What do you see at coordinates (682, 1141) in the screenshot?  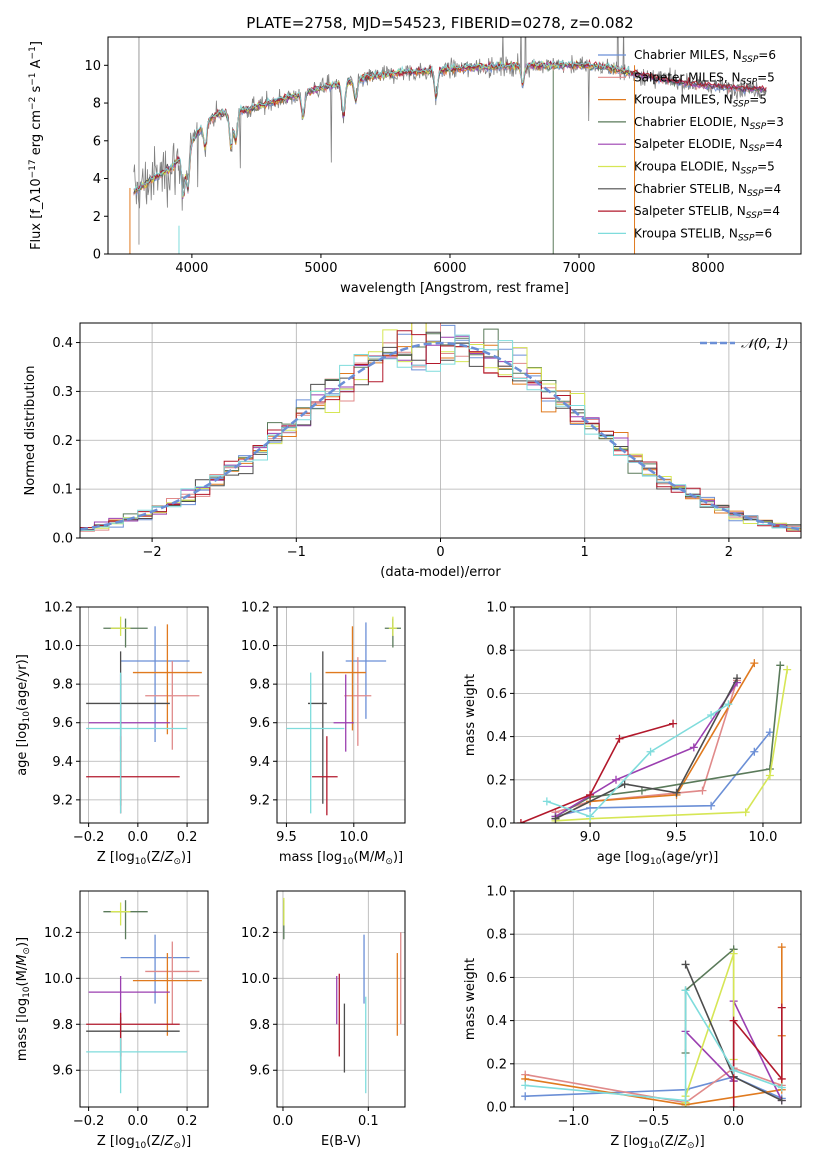 I see `label-part: Z` at bounding box center [682, 1141].